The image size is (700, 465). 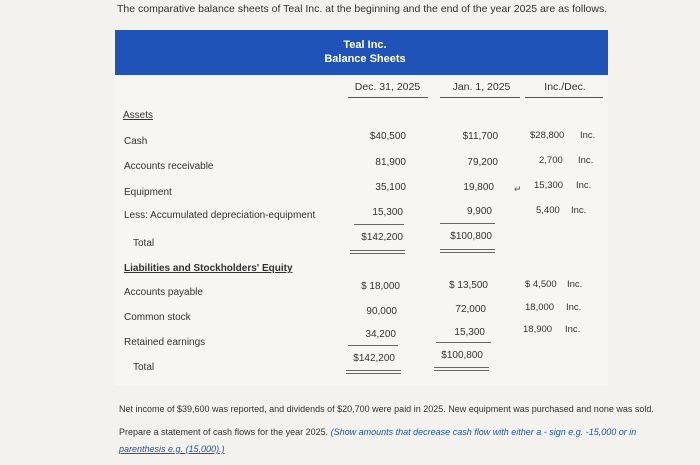 I want to click on change-value: 5,400, so click(x=548, y=210).